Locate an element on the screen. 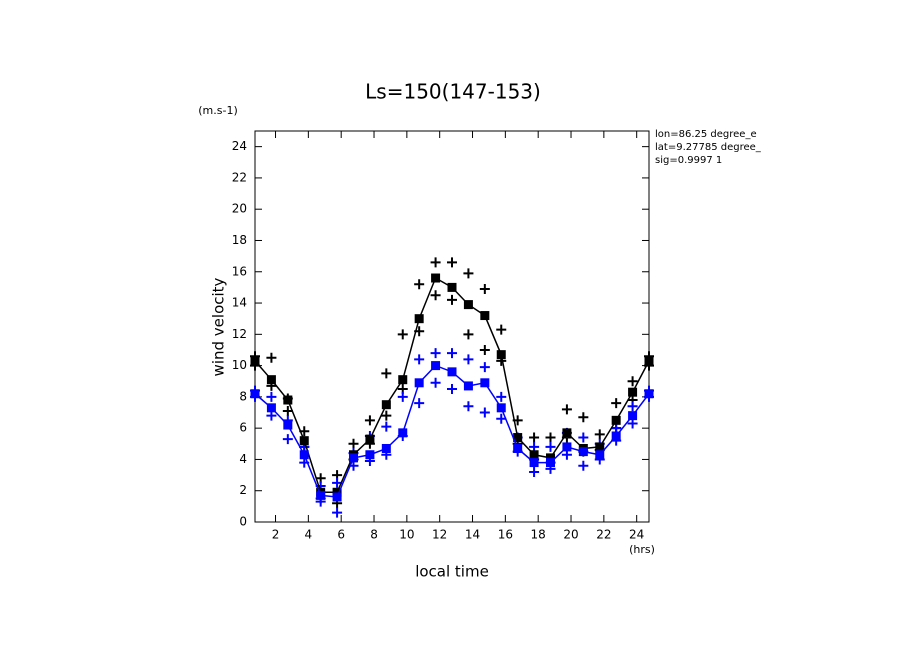  y-tick-label: 20 is located at coordinates (239, 209).